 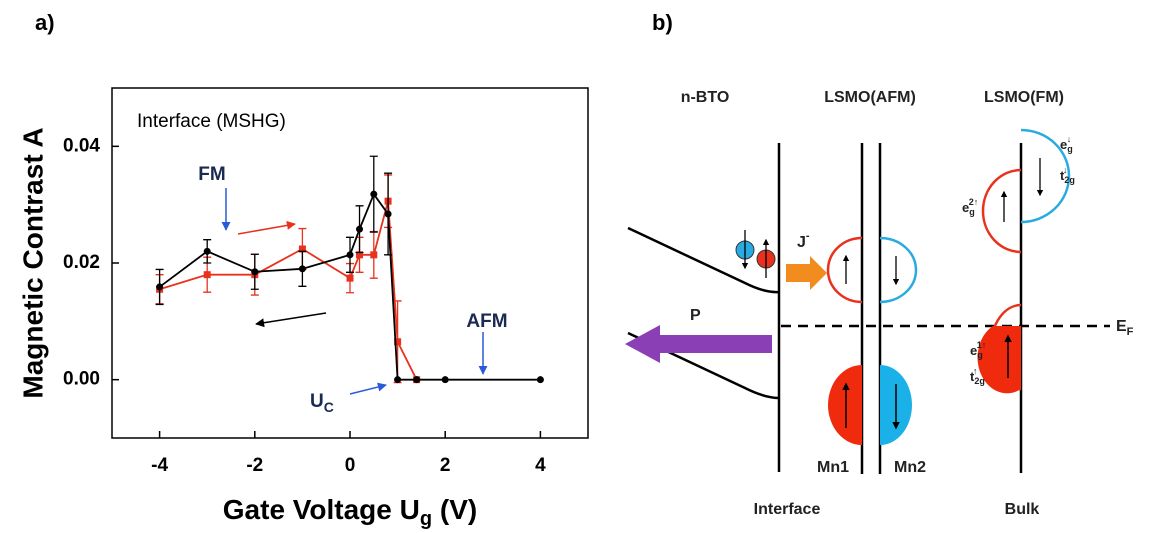 I want to click on fm-filled-state, so click(x=999, y=360).